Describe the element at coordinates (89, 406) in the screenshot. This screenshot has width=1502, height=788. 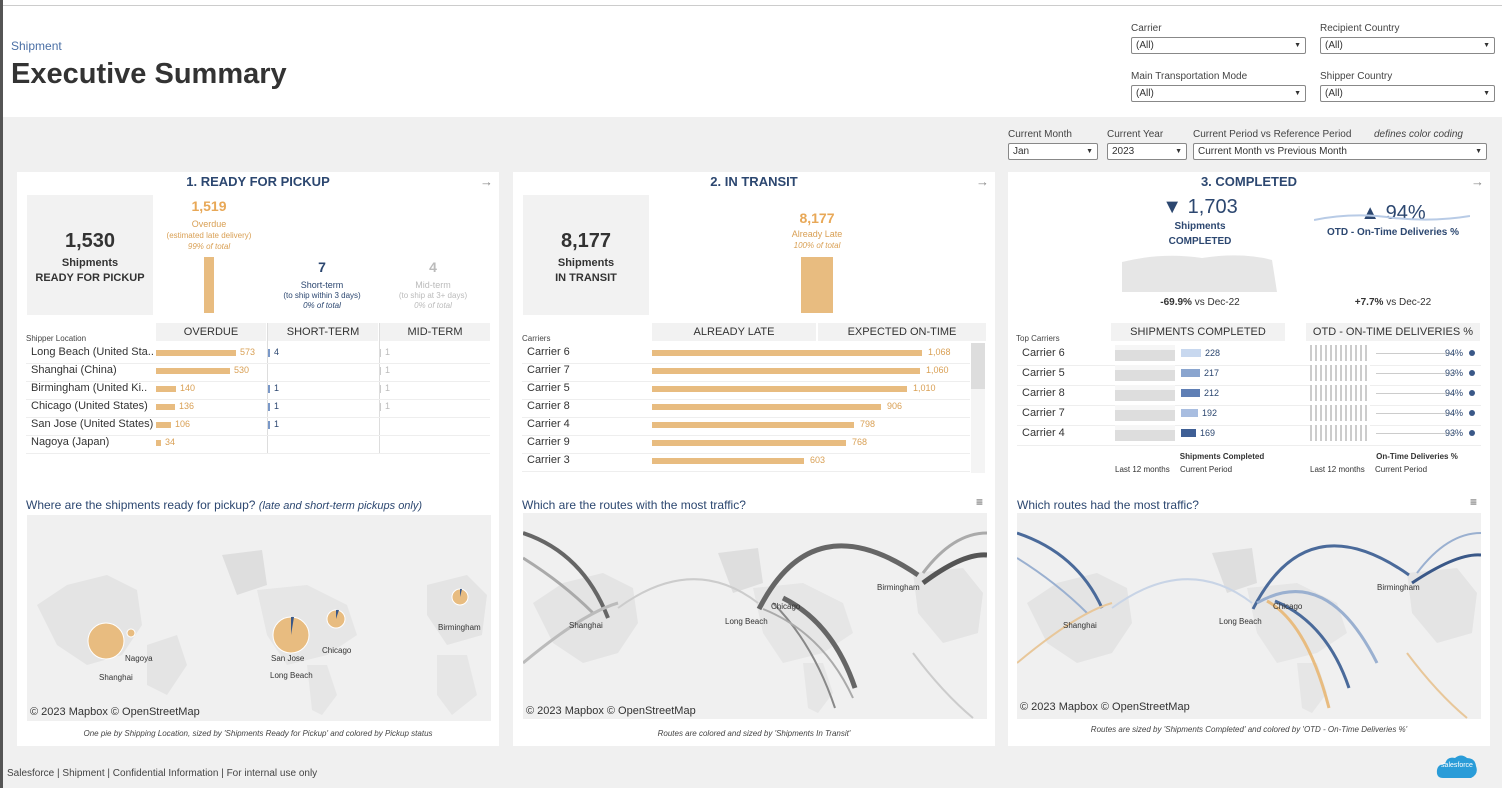
I see `row-label: Chicago (United States)` at that location.